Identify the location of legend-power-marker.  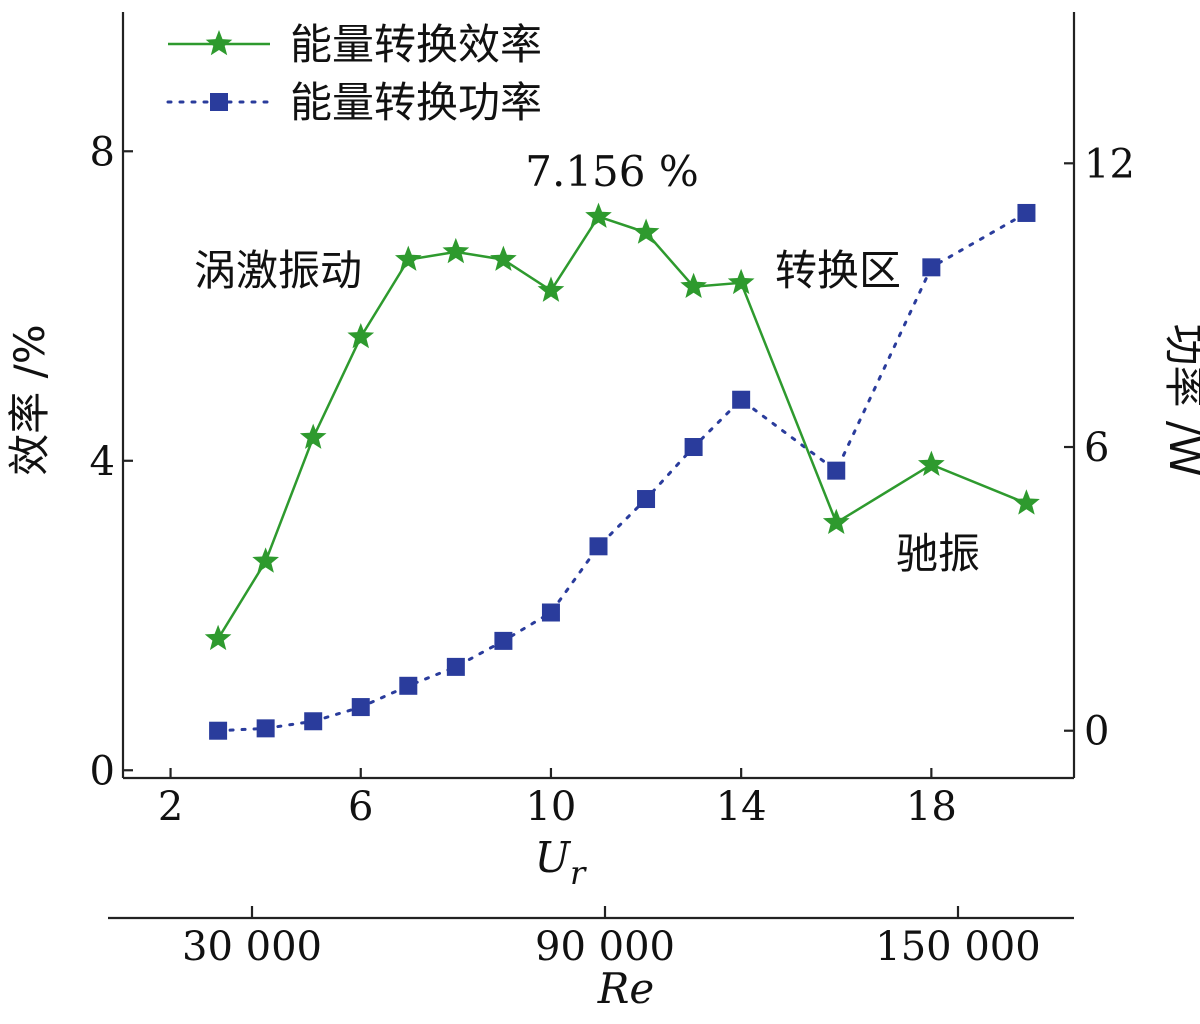
(219, 102).